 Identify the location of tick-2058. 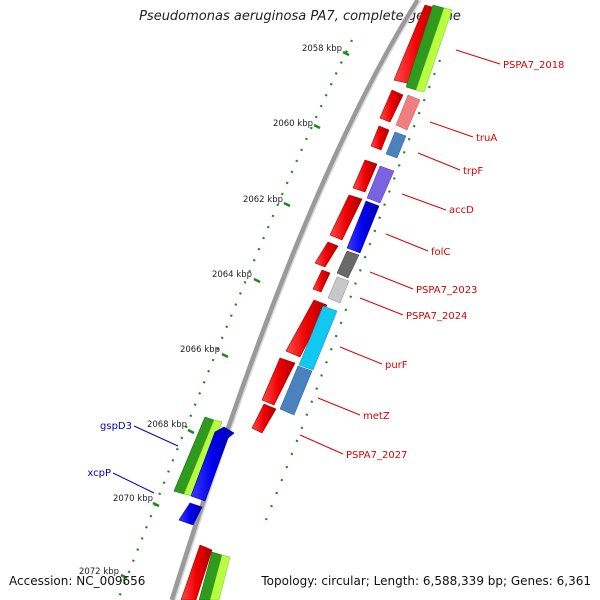
(346, 53).